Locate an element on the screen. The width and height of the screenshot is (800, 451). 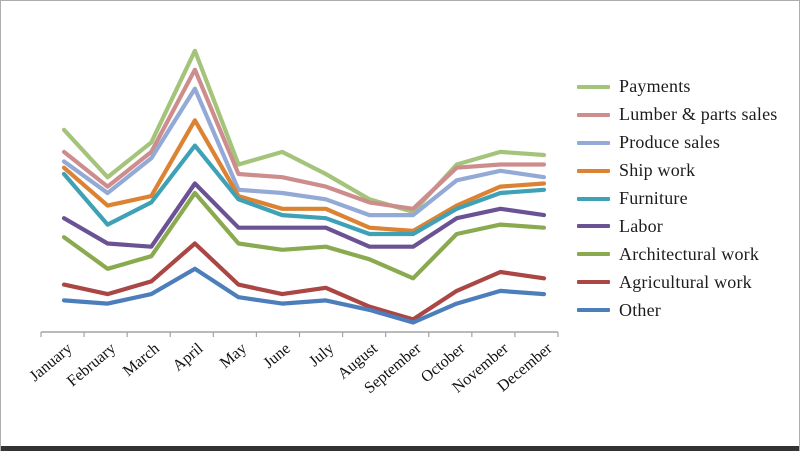
x-tick-label-february: February is located at coordinates (91, 365).